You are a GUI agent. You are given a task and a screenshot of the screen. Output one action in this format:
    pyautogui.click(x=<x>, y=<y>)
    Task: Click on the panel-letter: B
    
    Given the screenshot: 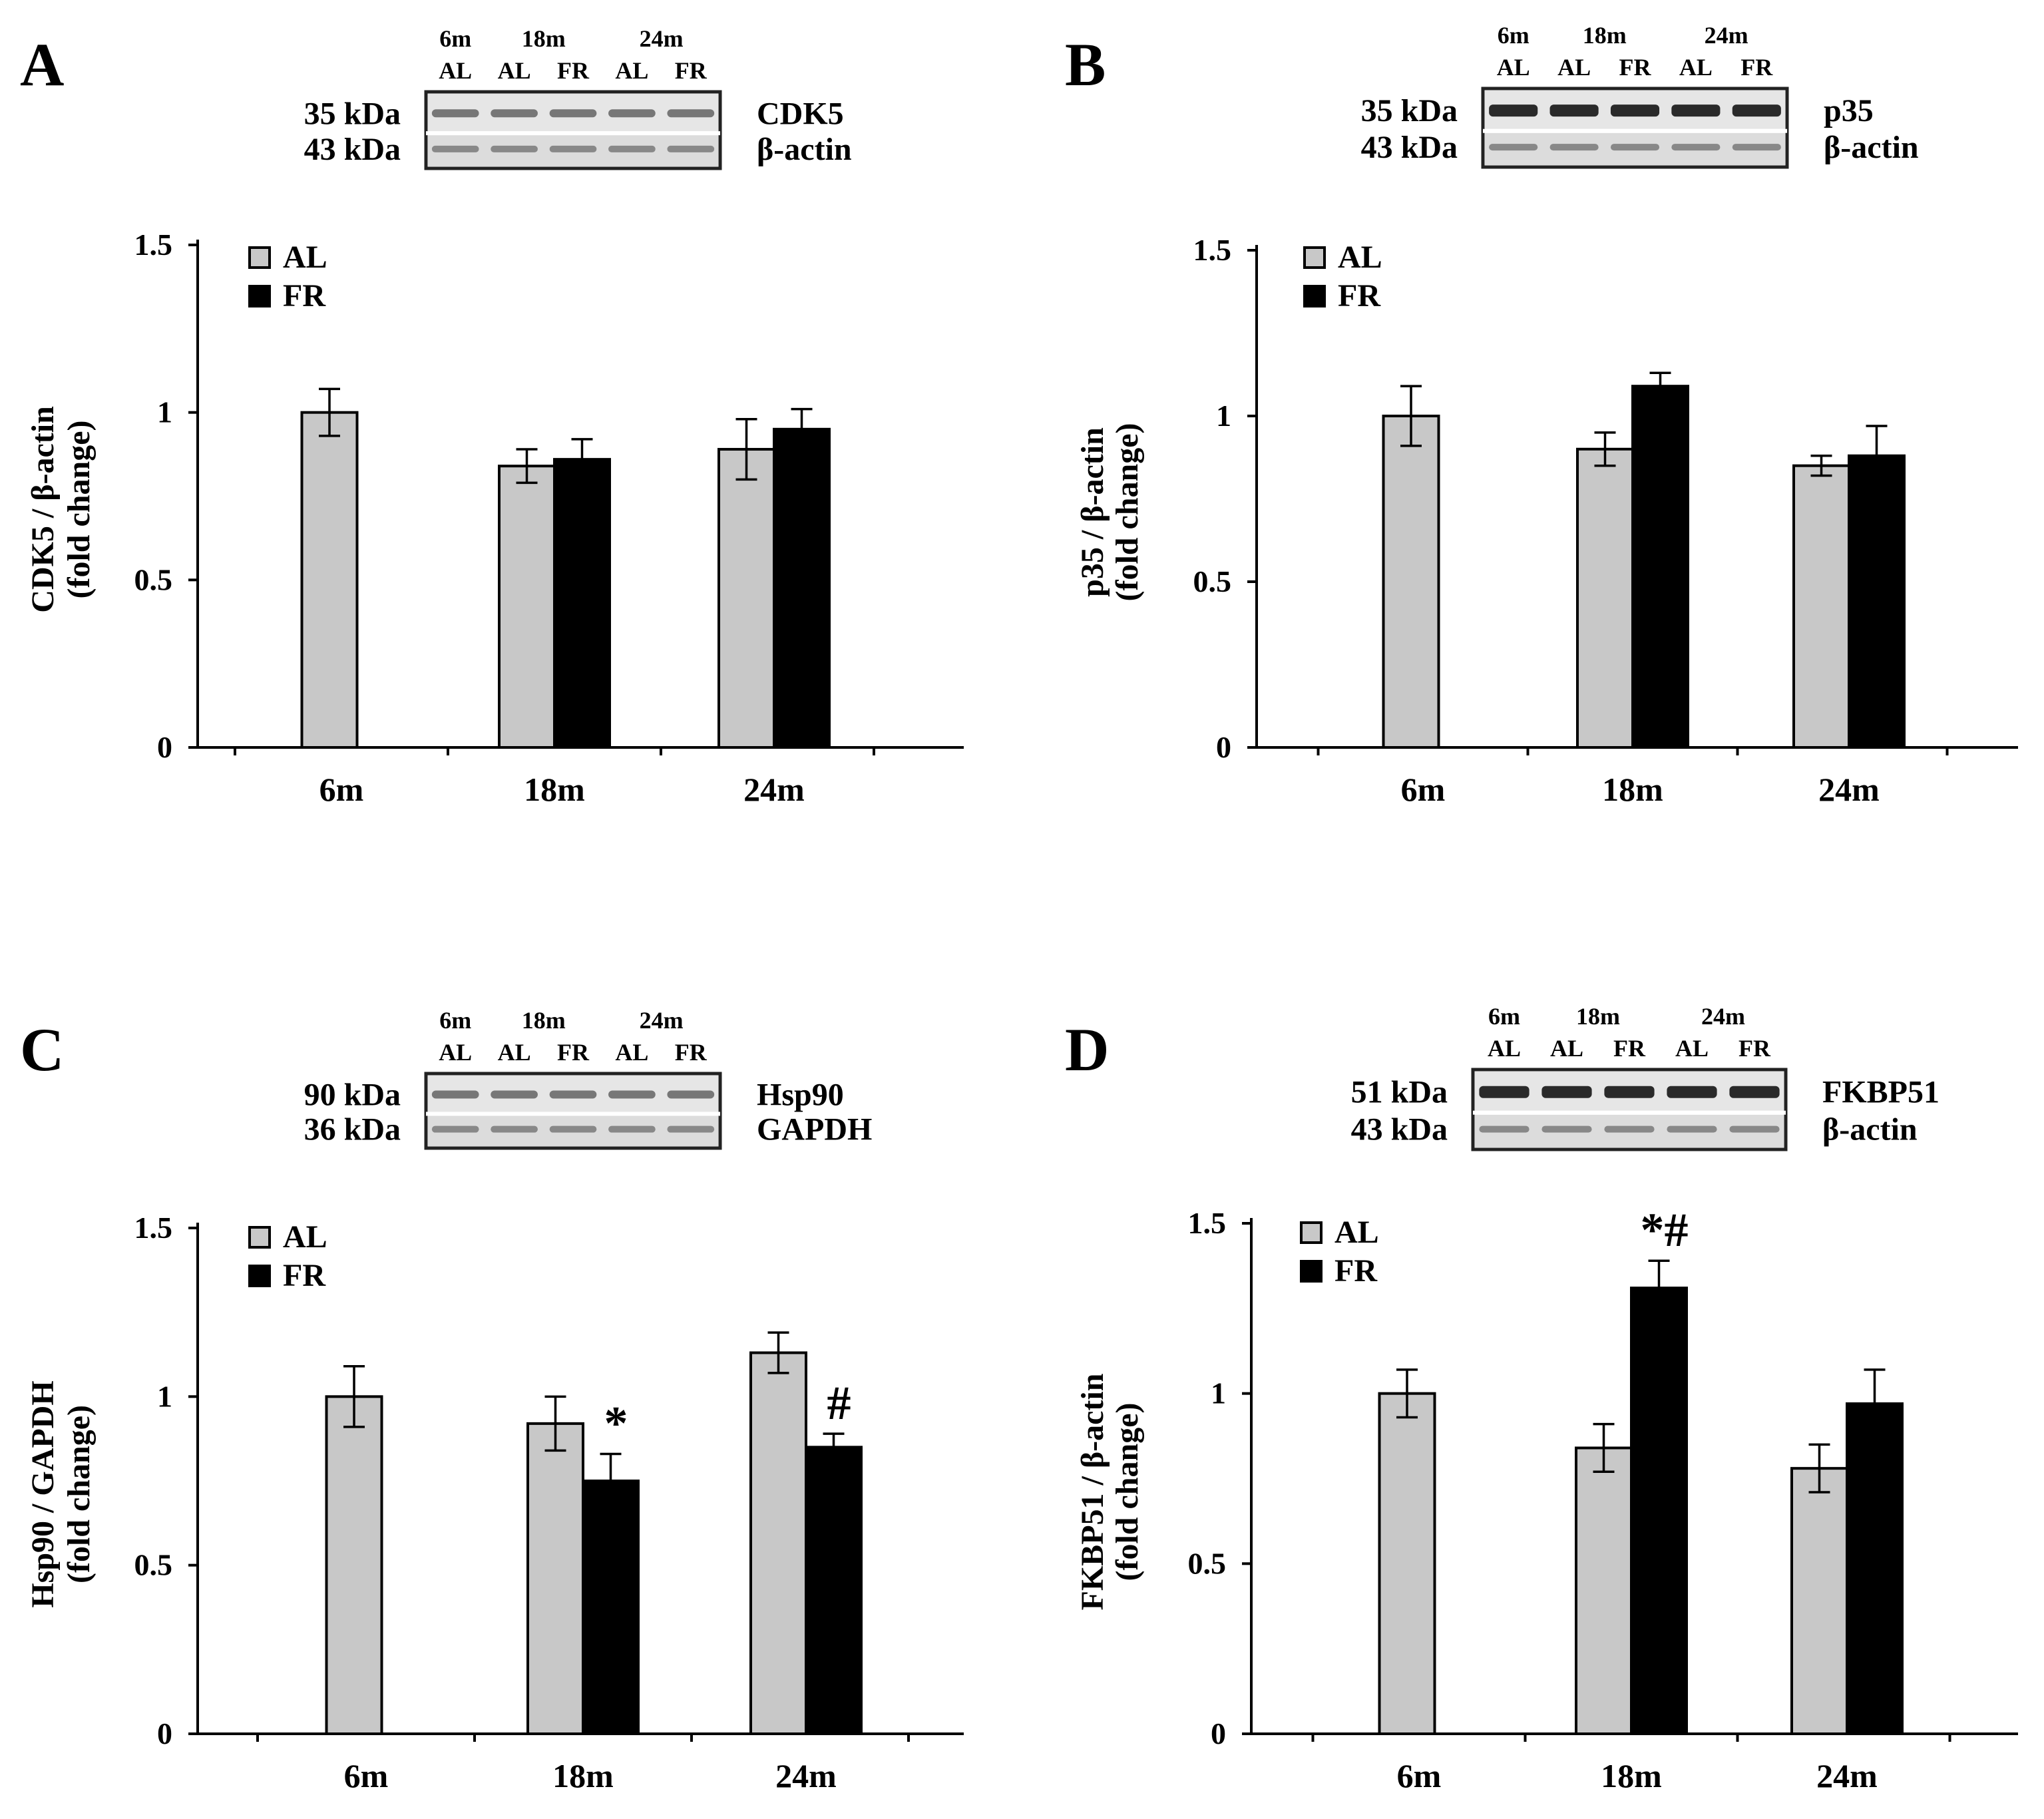 What is the action you would take?
    pyautogui.click(x=1085, y=65)
    